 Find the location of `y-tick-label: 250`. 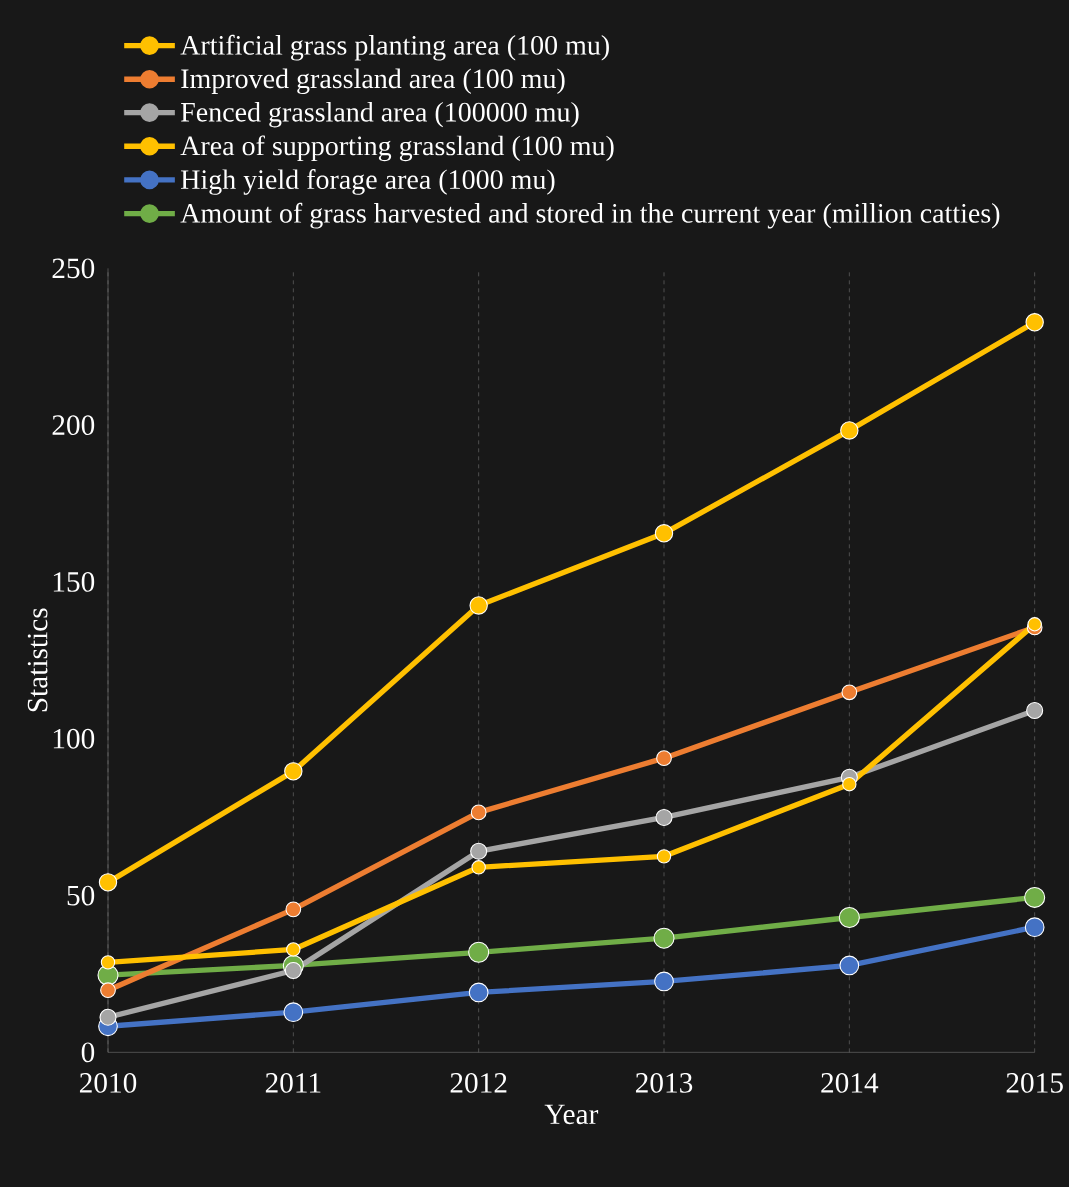

y-tick-label: 250 is located at coordinates (73, 268).